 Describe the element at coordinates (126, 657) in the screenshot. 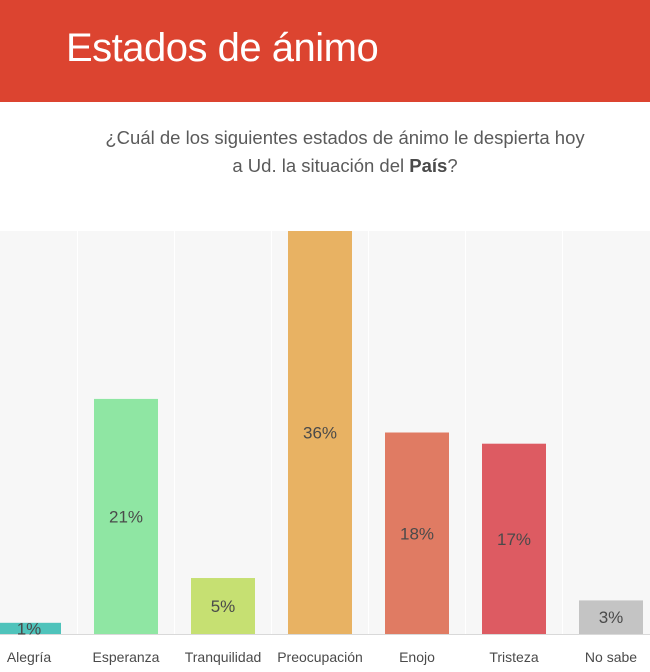

I see `x-tick-label: Esperanza` at that location.